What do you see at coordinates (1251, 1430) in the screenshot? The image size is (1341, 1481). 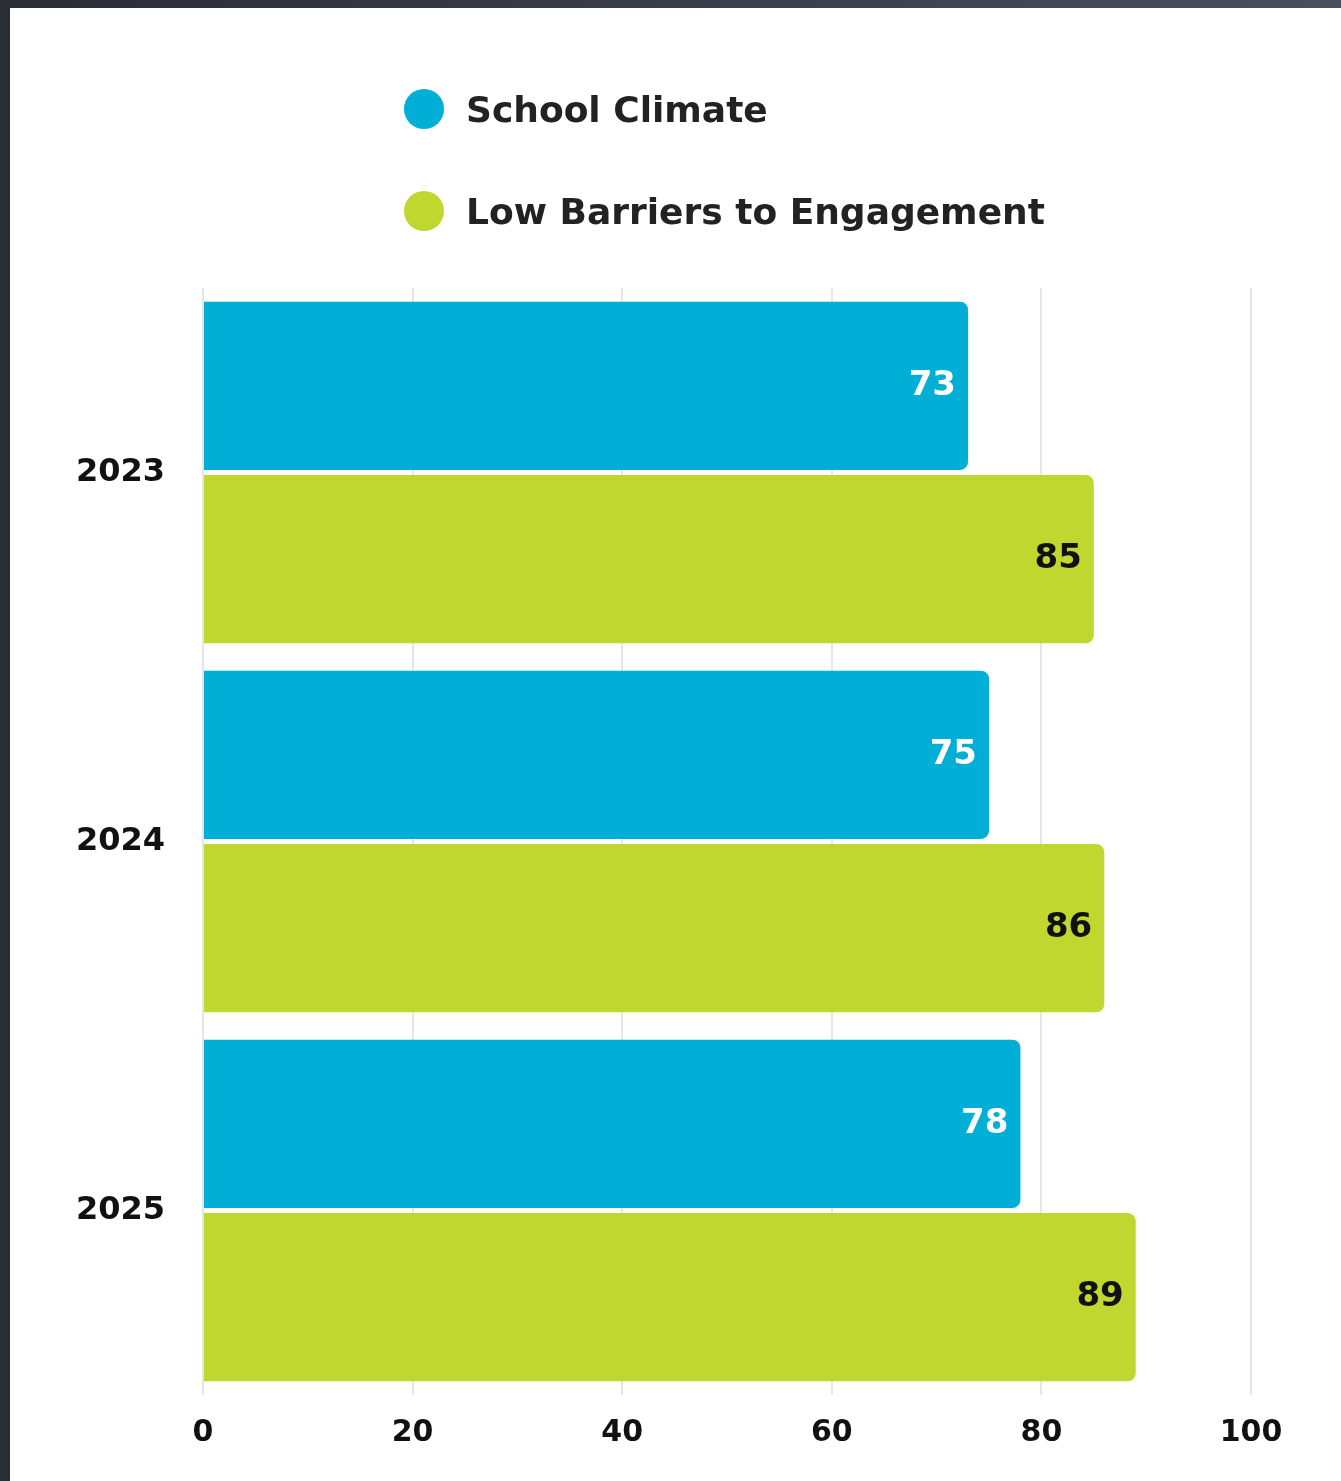 I see `x-tick-label: 100` at bounding box center [1251, 1430].